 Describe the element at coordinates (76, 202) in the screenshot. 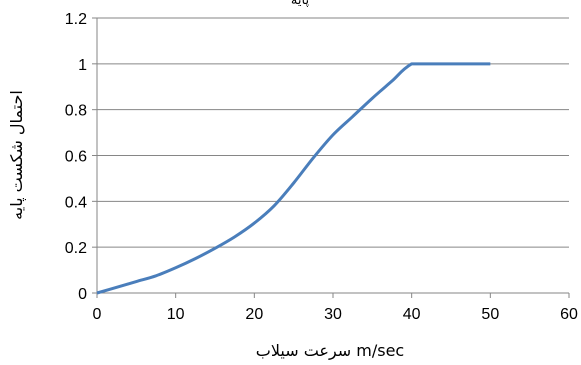

I see `y-tick-label-2: 0.4` at that location.